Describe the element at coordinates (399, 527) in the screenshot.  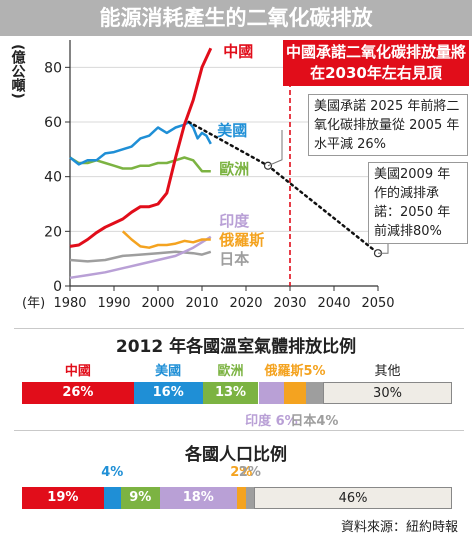
I see `source-note: 資料來源：紐約時報` at that location.